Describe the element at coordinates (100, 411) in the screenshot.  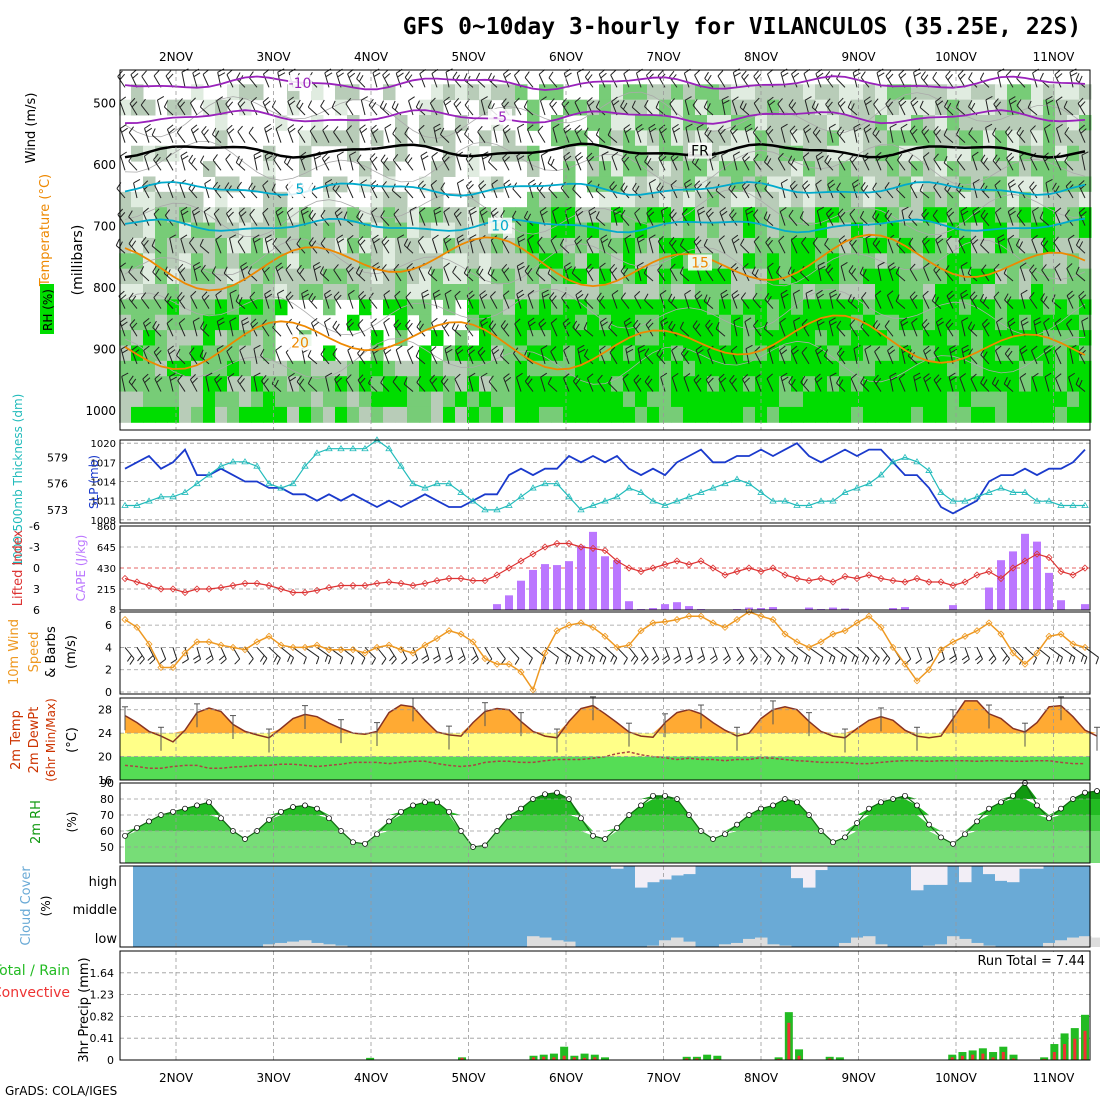
I see `pressure-tick-1000: 1000` at that location.